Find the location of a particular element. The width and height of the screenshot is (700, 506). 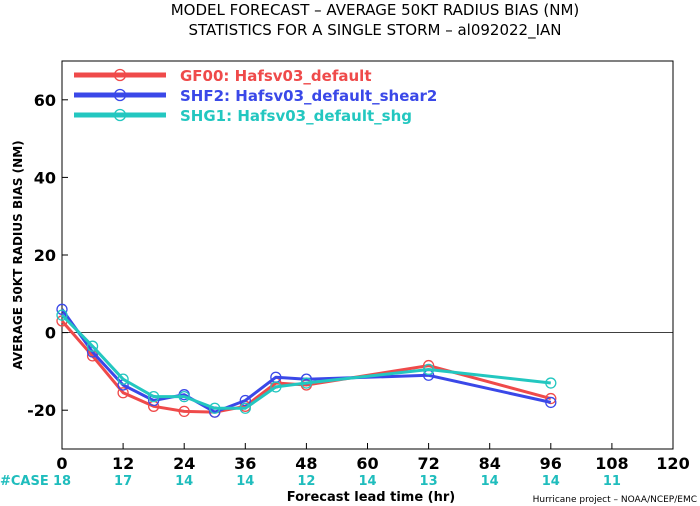

case-count: 13 is located at coordinates (429, 481).